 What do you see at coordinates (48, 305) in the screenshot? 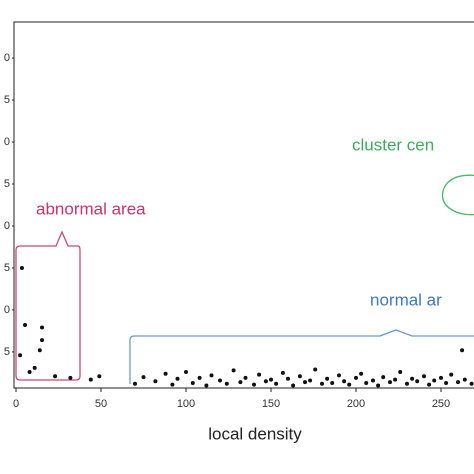
I see `abnormal-callout` at bounding box center [48, 305].